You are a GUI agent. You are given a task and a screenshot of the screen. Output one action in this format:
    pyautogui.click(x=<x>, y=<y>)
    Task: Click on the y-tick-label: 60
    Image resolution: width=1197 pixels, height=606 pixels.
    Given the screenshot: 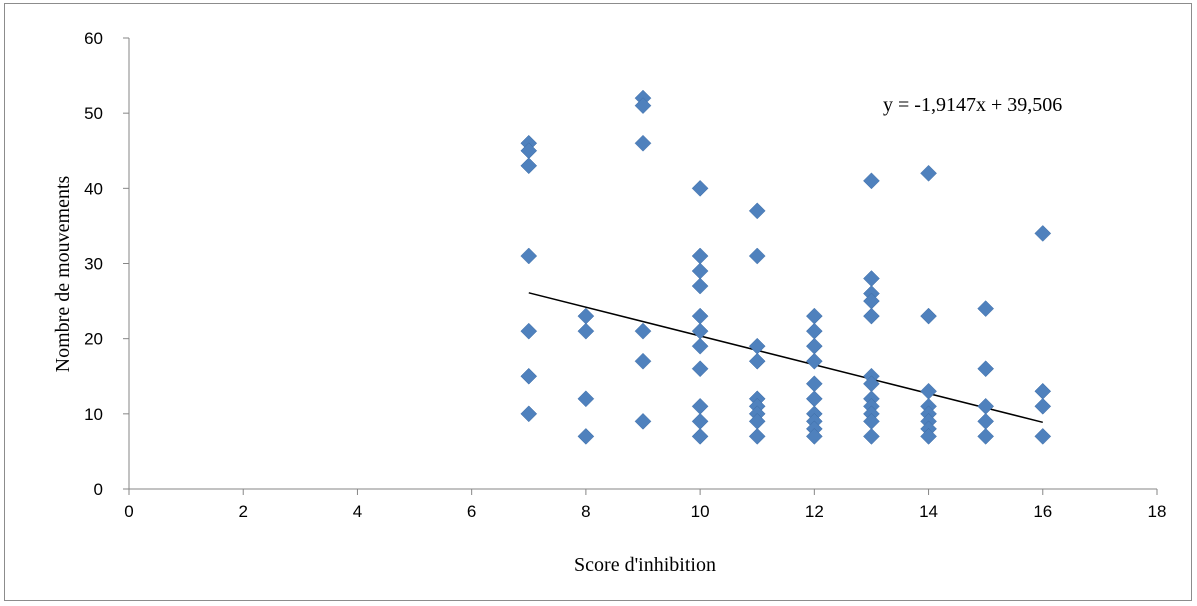 What is the action you would take?
    pyautogui.click(x=93, y=38)
    